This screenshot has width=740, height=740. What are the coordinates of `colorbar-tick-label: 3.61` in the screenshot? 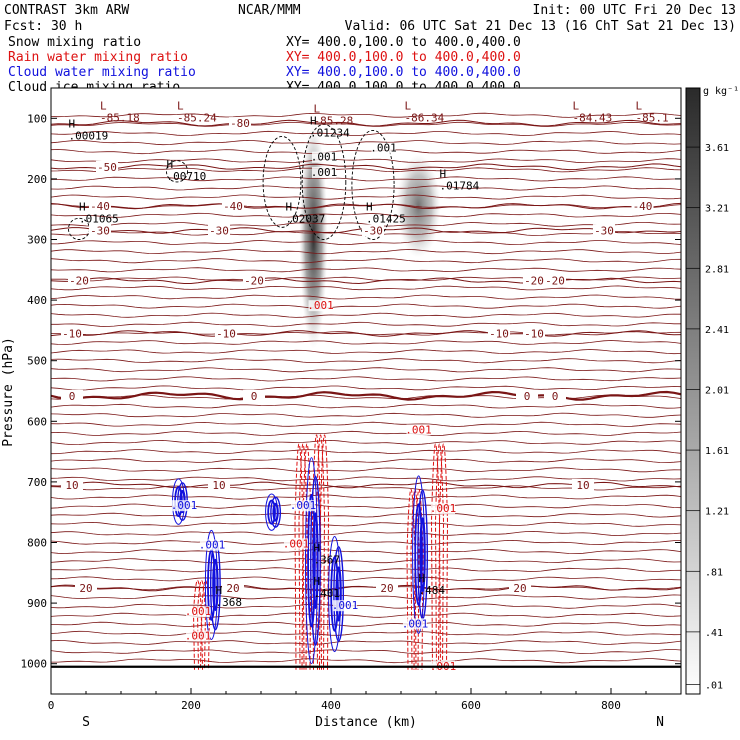 It's located at (717, 148).